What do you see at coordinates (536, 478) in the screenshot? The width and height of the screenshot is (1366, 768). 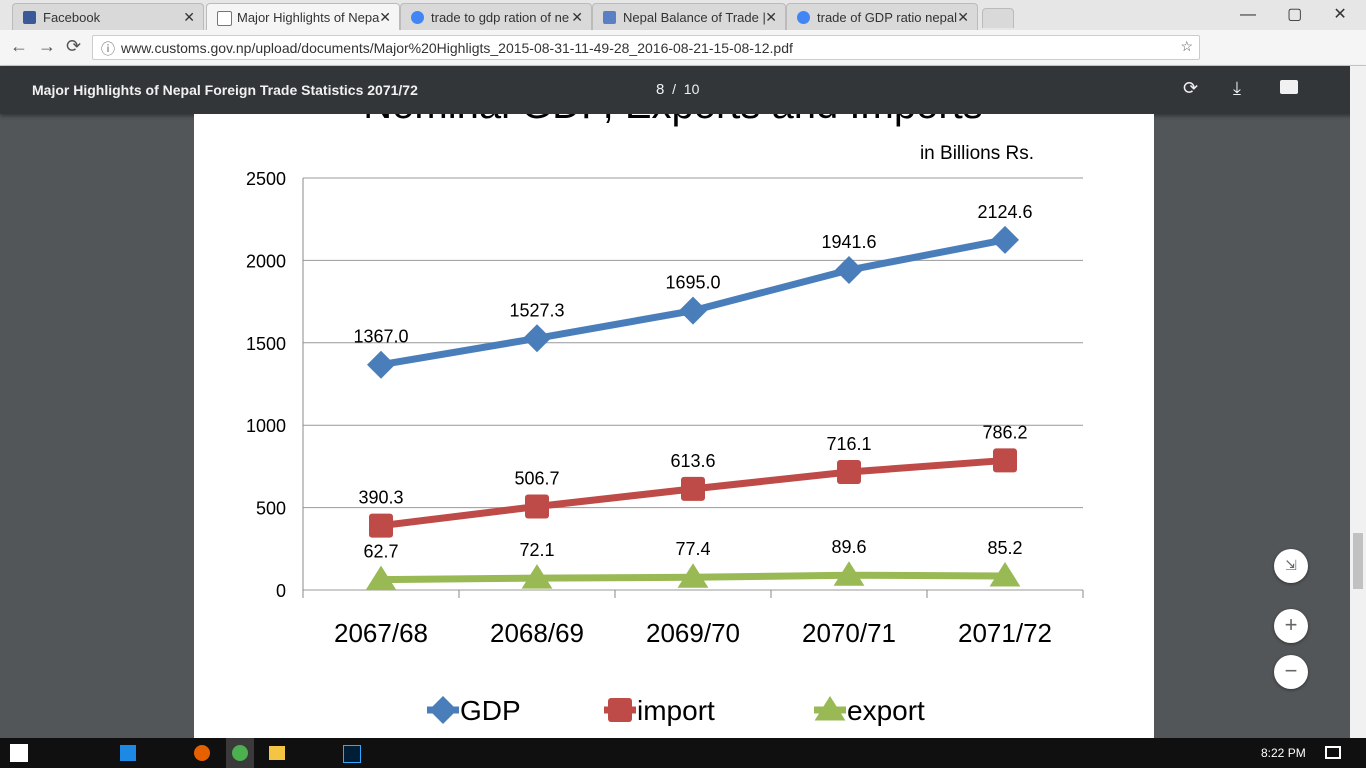 I see `data-label: 506.7` at bounding box center [536, 478].